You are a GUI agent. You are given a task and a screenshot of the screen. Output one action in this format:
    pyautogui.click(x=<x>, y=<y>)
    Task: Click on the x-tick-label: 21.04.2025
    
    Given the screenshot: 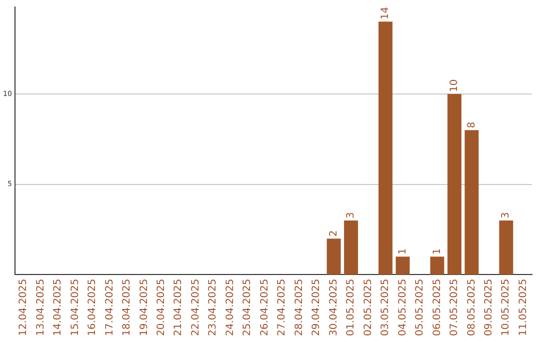 What is the action you would take?
    pyautogui.click(x=178, y=307)
    